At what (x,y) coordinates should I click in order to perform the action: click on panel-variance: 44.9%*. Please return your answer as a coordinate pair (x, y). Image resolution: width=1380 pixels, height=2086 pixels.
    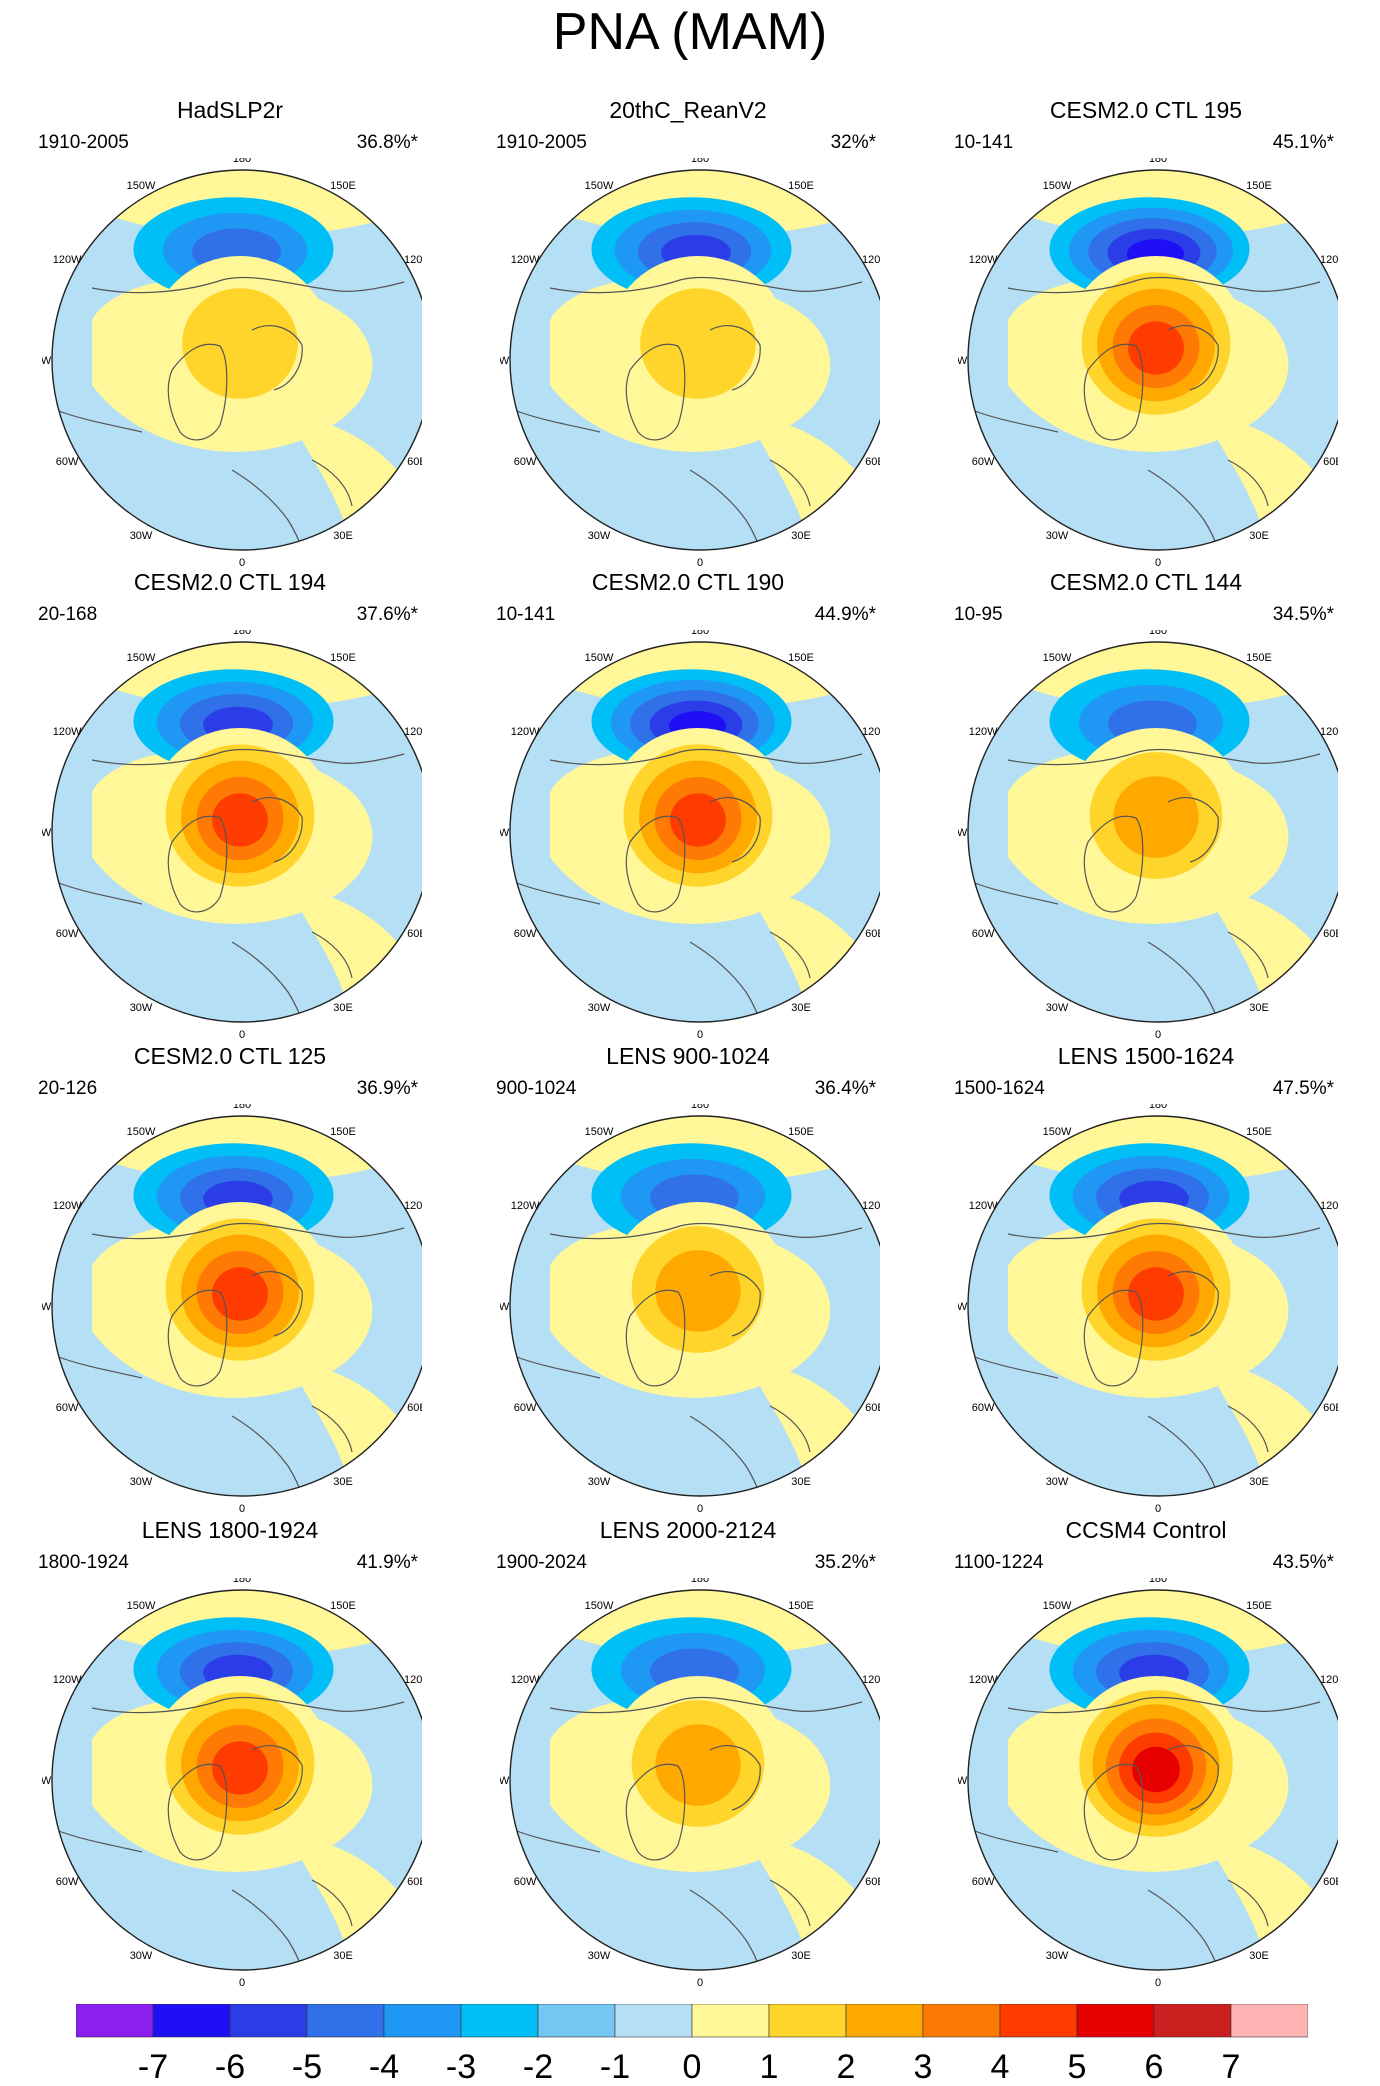
    Looking at the image, I should click on (845, 614).